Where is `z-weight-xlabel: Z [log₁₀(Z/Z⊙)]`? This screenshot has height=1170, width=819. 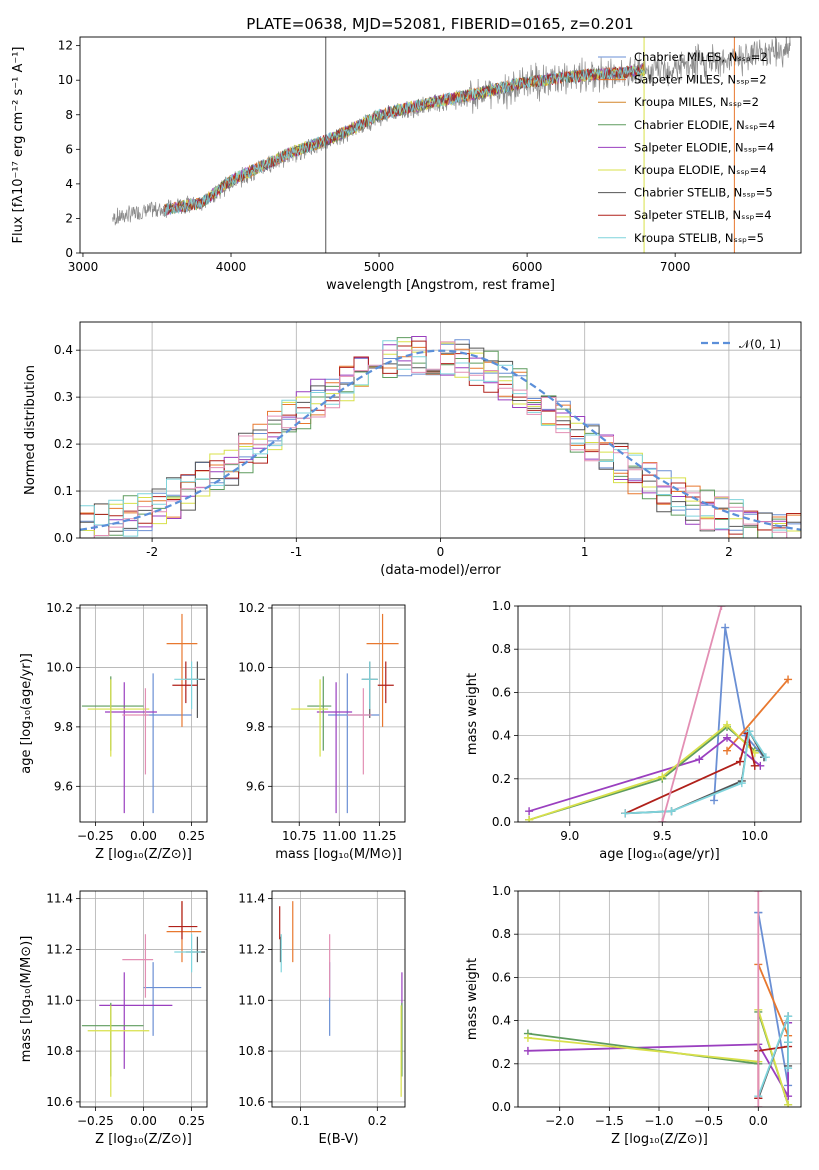 z-weight-xlabel: Z [log₁₀(Z/Z⊙)] is located at coordinates (659, 1139).